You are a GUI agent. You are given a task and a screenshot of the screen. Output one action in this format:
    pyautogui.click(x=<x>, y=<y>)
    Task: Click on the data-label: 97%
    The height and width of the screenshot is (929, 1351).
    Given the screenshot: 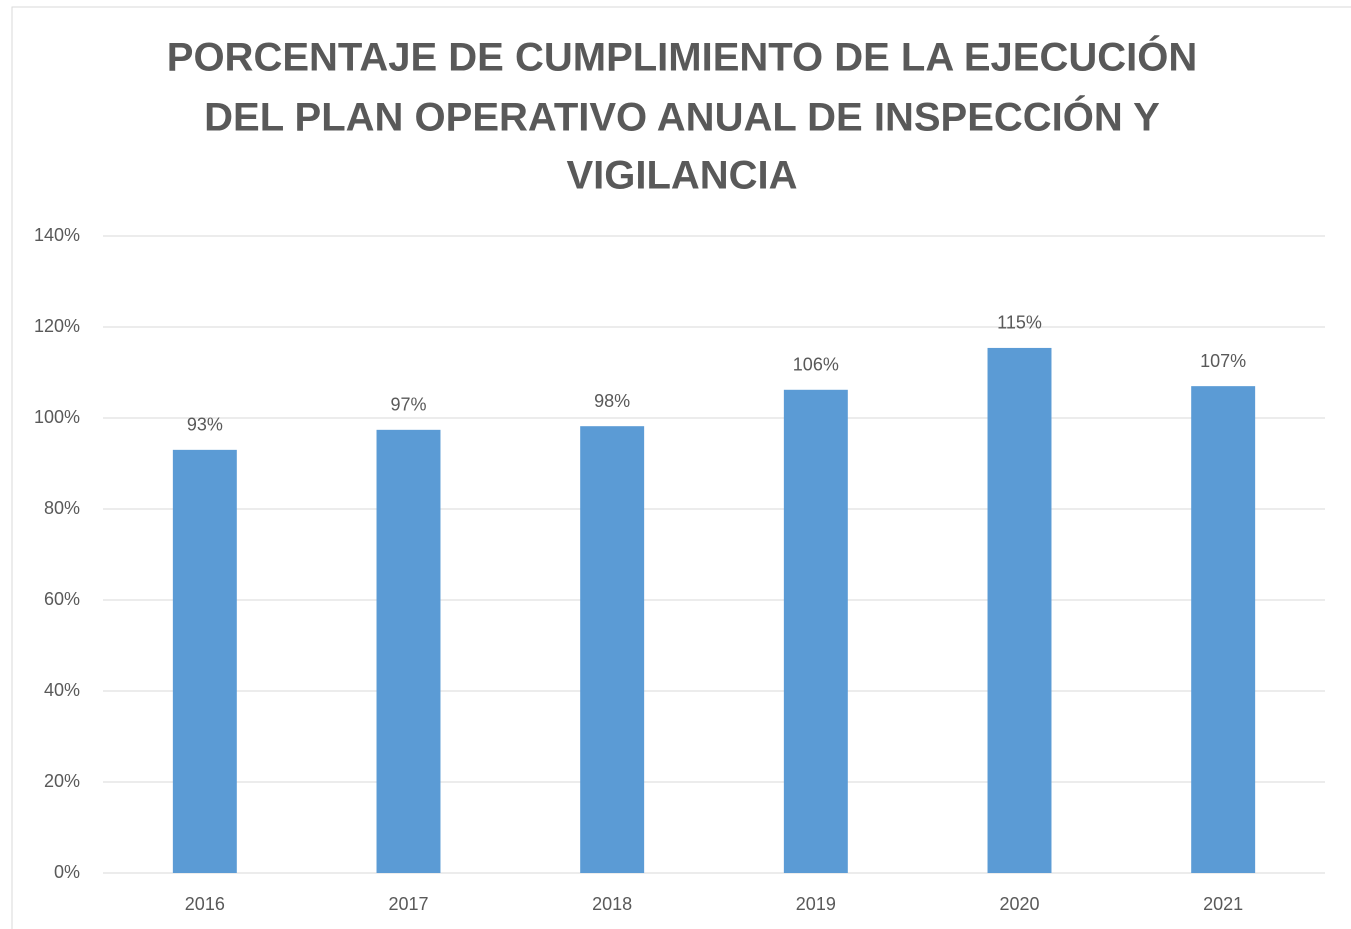 What is the action you would take?
    pyautogui.click(x=408, y=405)
    